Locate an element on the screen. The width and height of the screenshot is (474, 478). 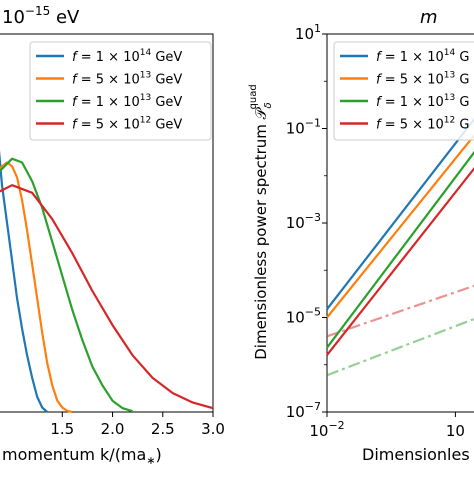
left-chart-title: 10−15 eV is located at coordinates (41, 16).